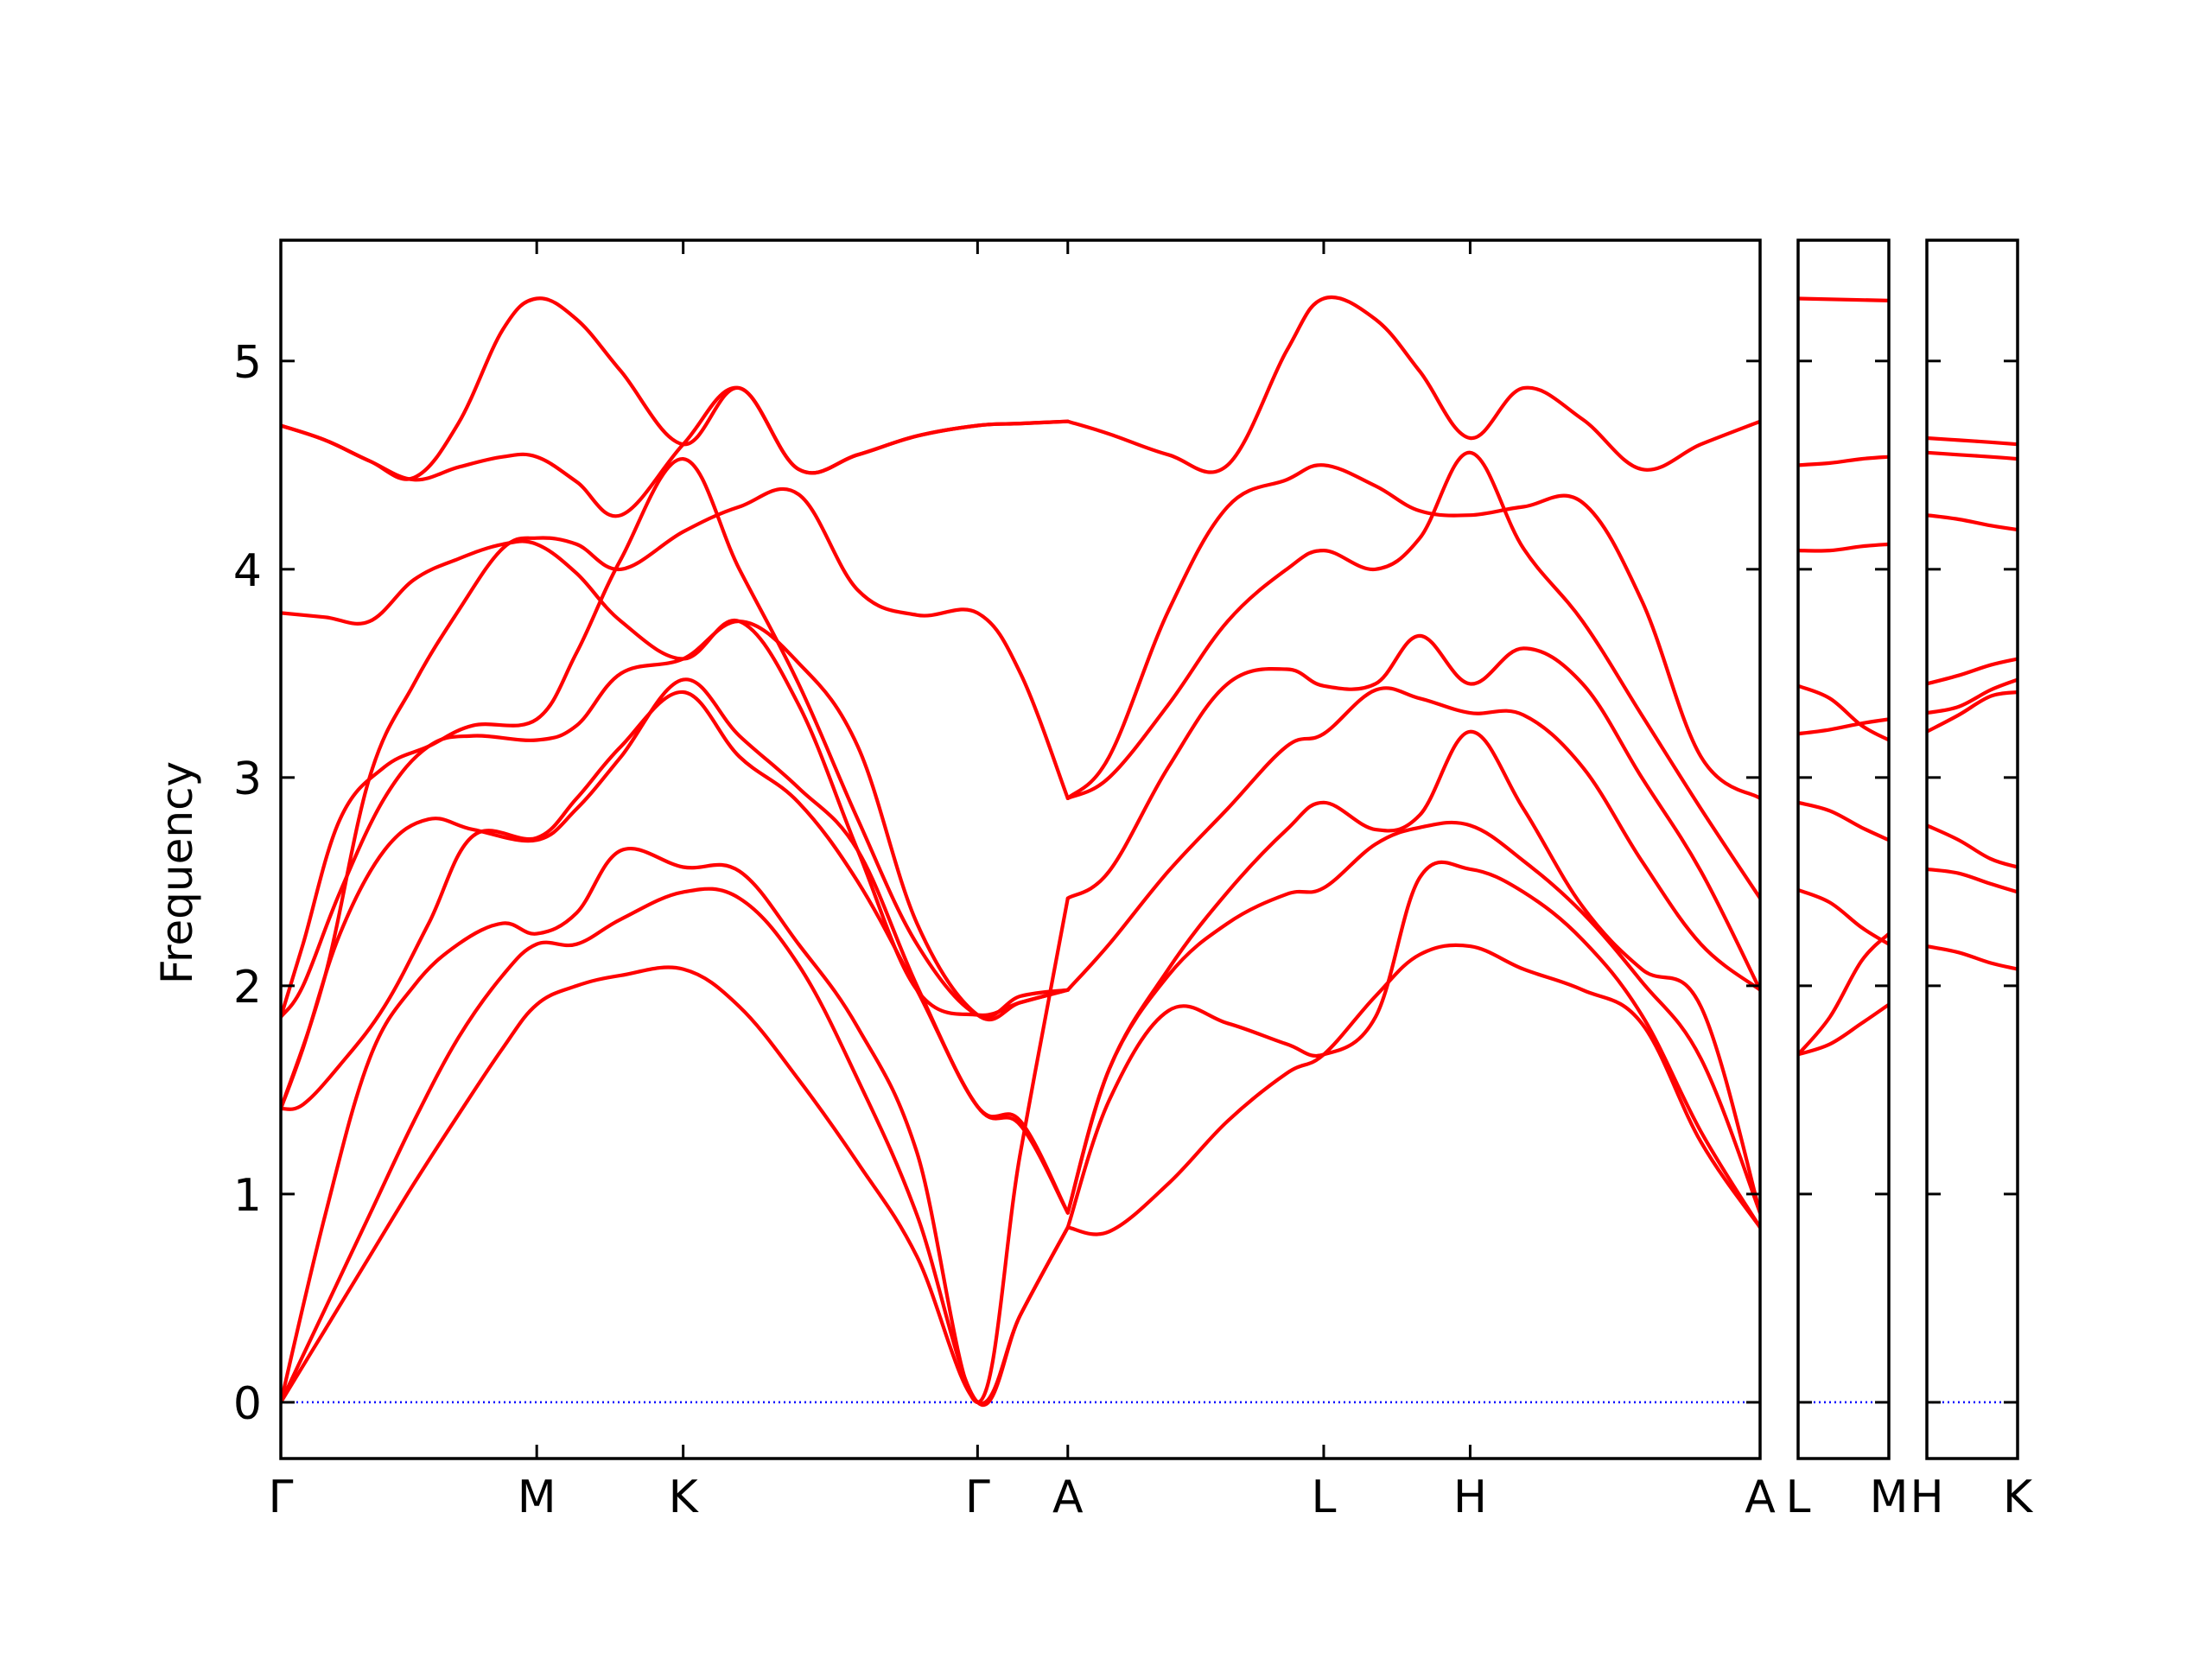 The width and height of the screenshot is (2212, 1659). What do you see at coordinates (247, 779) in the screenshot?
I see `y-tick-label: 3` at bounding box center [247, 779].